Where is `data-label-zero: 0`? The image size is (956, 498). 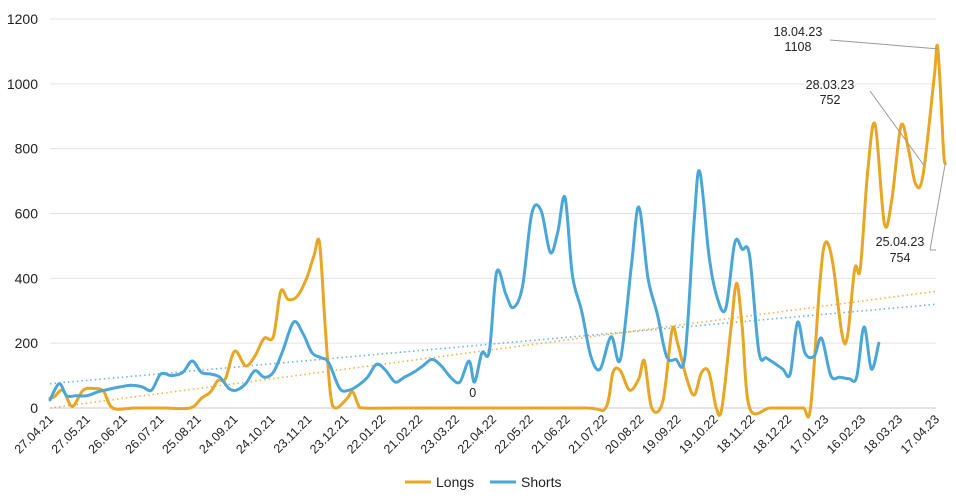
data-label-zero: 0 is located at coordinates (472, 393).